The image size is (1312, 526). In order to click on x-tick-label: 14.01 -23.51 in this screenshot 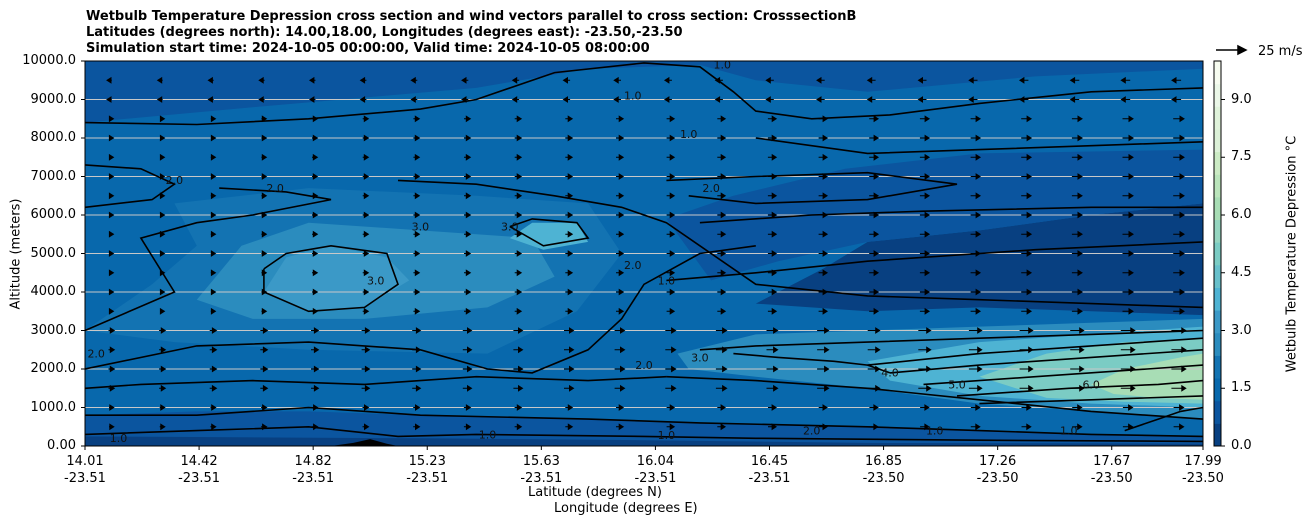, I will do `click(85, 470)`.